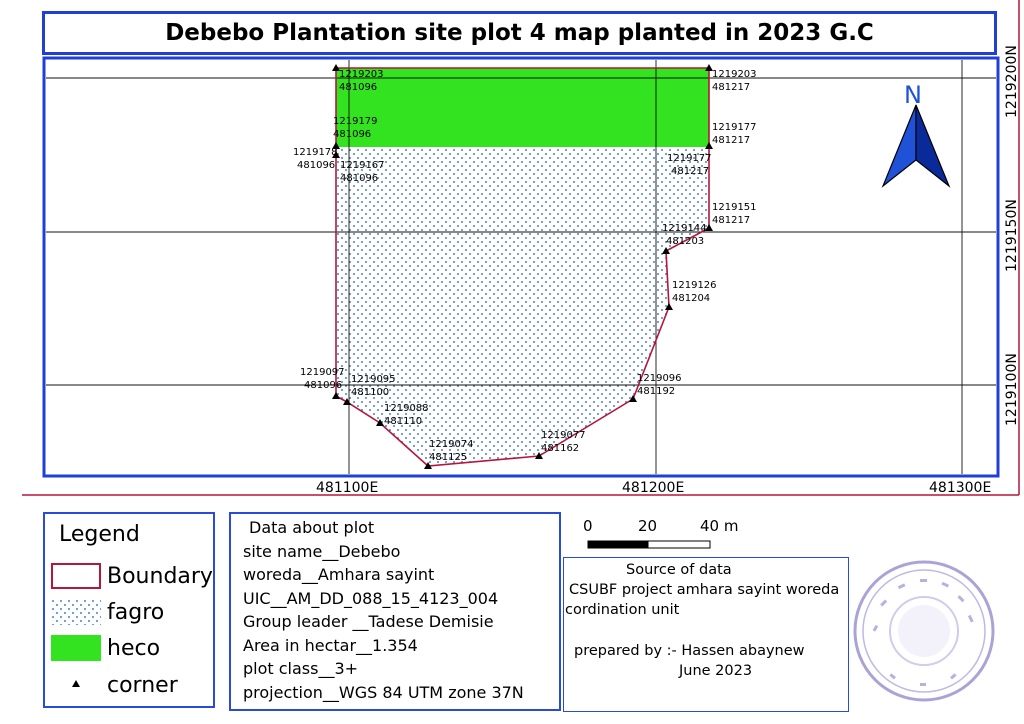 Image resolution: width=1024 pixels, height=724 pixels. Describe the element at coordinates (134, 648) in the screenshot. I see `legend-label: heco` at that location.